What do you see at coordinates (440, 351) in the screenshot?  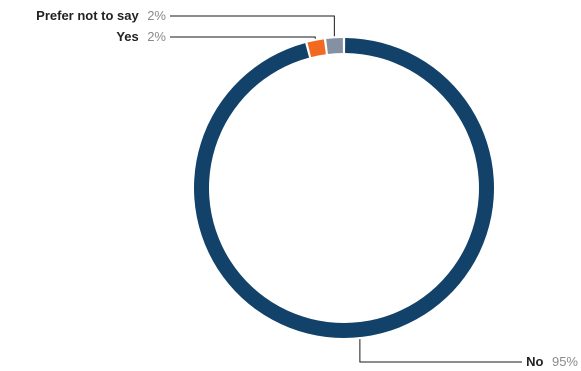 I see `leader-line-no` at bounding box center [440, 351].